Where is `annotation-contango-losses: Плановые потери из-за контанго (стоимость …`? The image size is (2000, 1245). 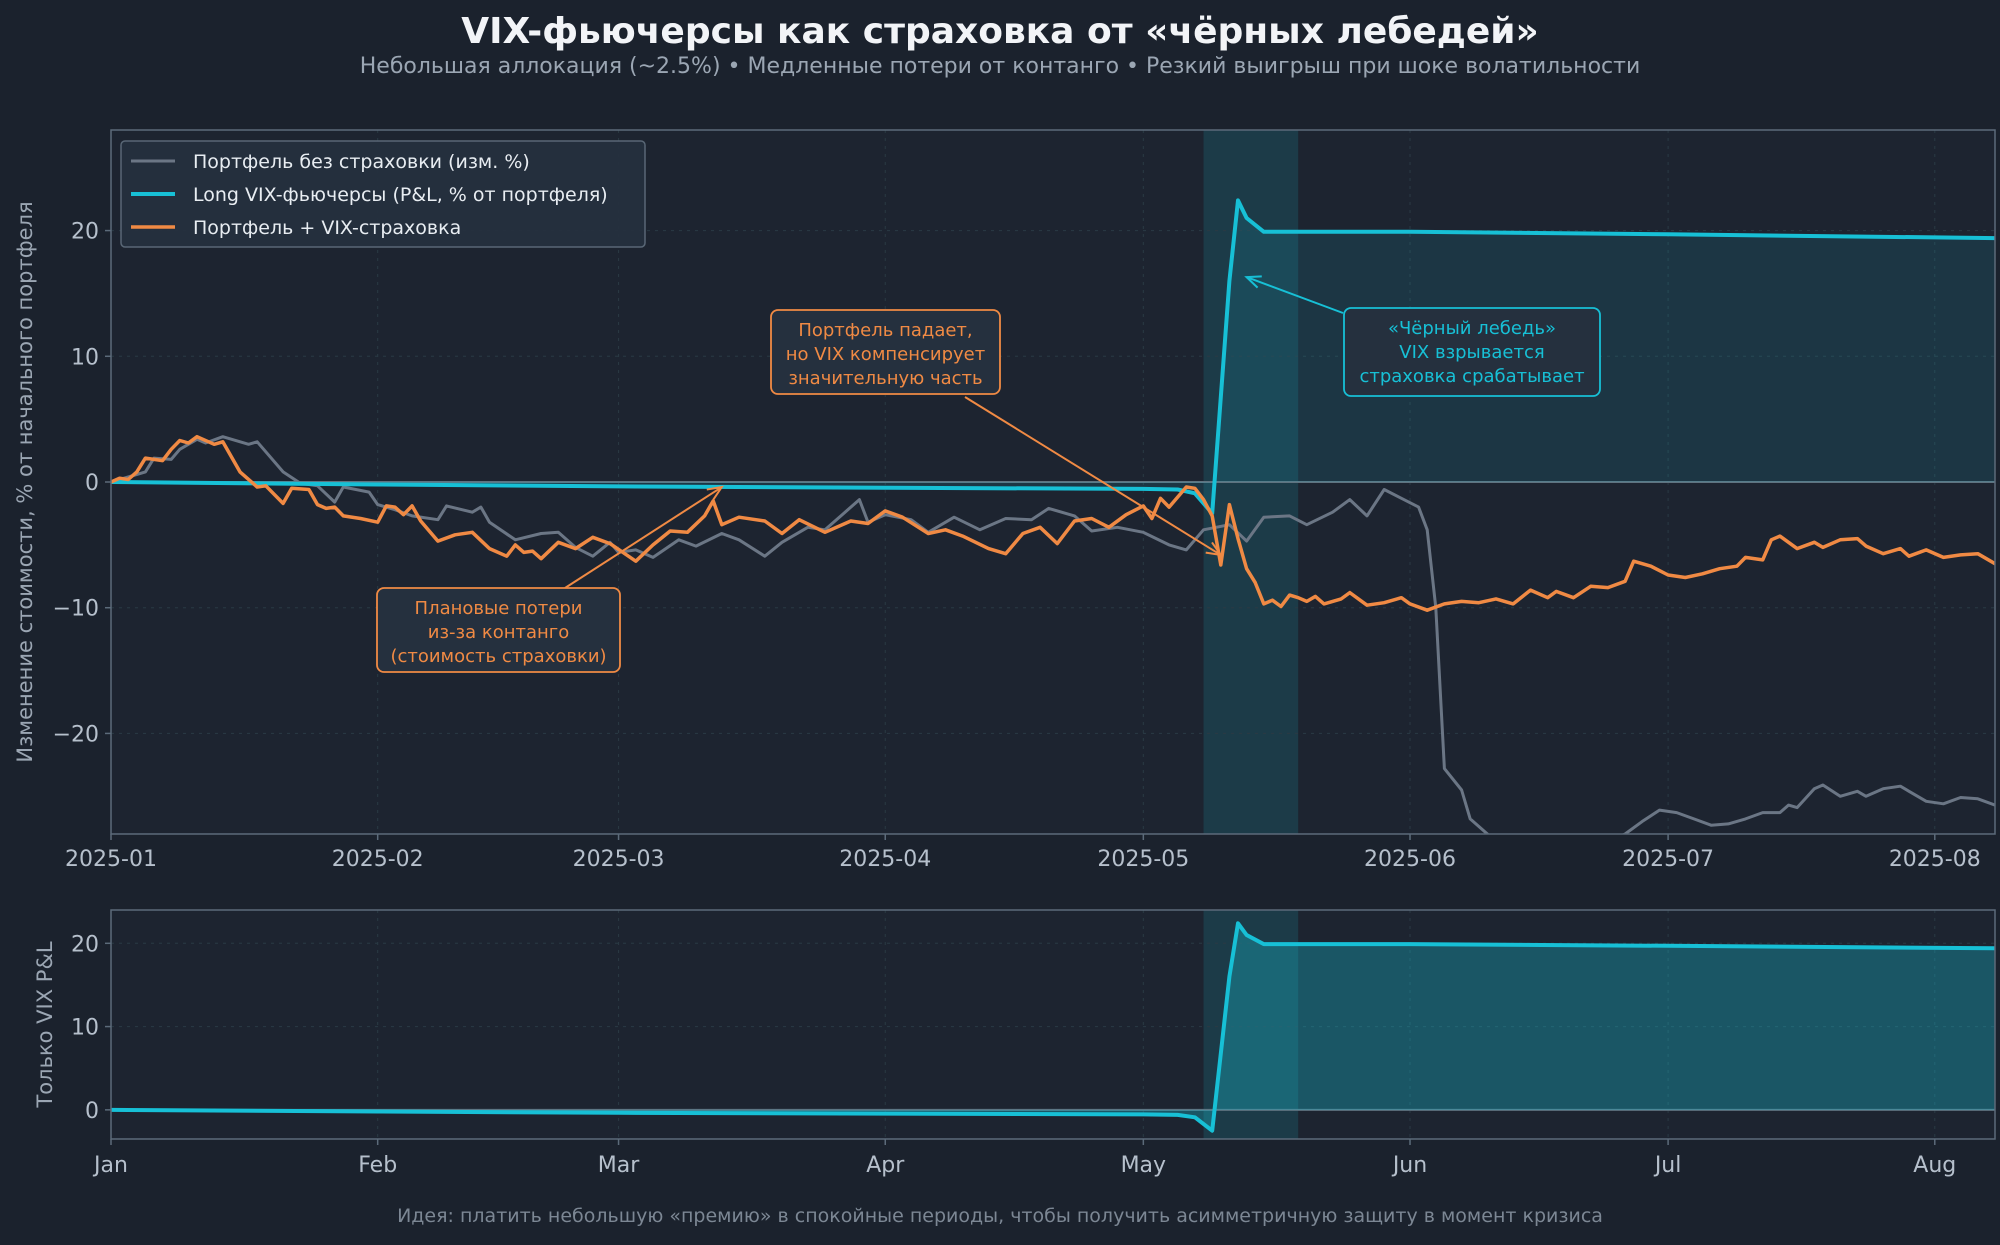
annotation-contango-losses: Плановые потери из-за контанго (стоимость … is located at coordinates (550, 579).